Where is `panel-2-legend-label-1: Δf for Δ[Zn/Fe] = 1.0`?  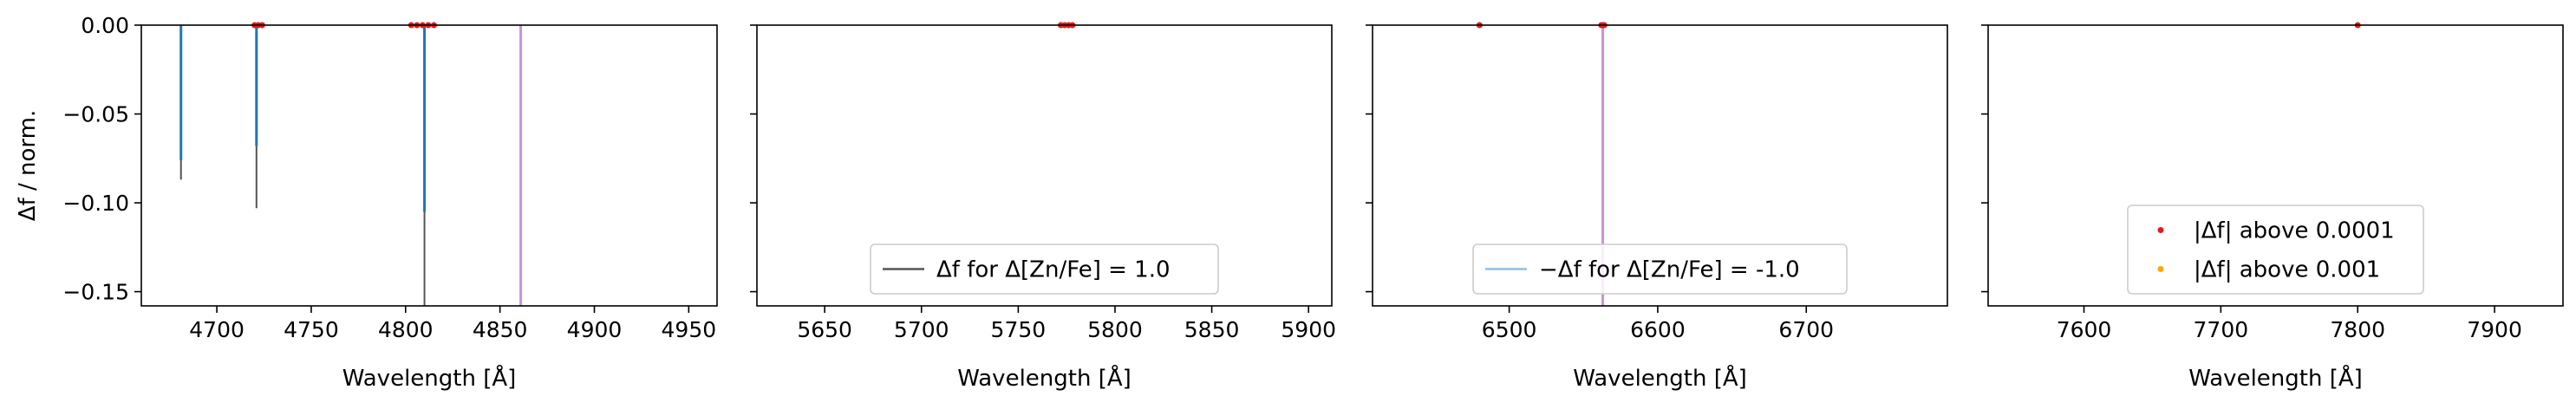
panel-2-legend-label-1: Δf for Δ[Zn/Fe] = 1.0 is located at coordinates (1054, 270).